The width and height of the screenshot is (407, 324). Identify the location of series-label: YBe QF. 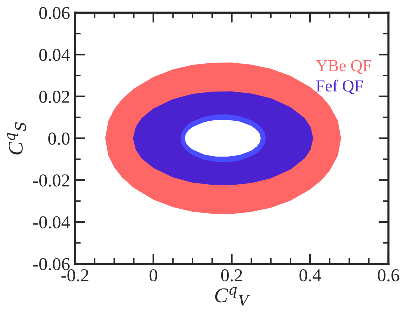
(344, 67).